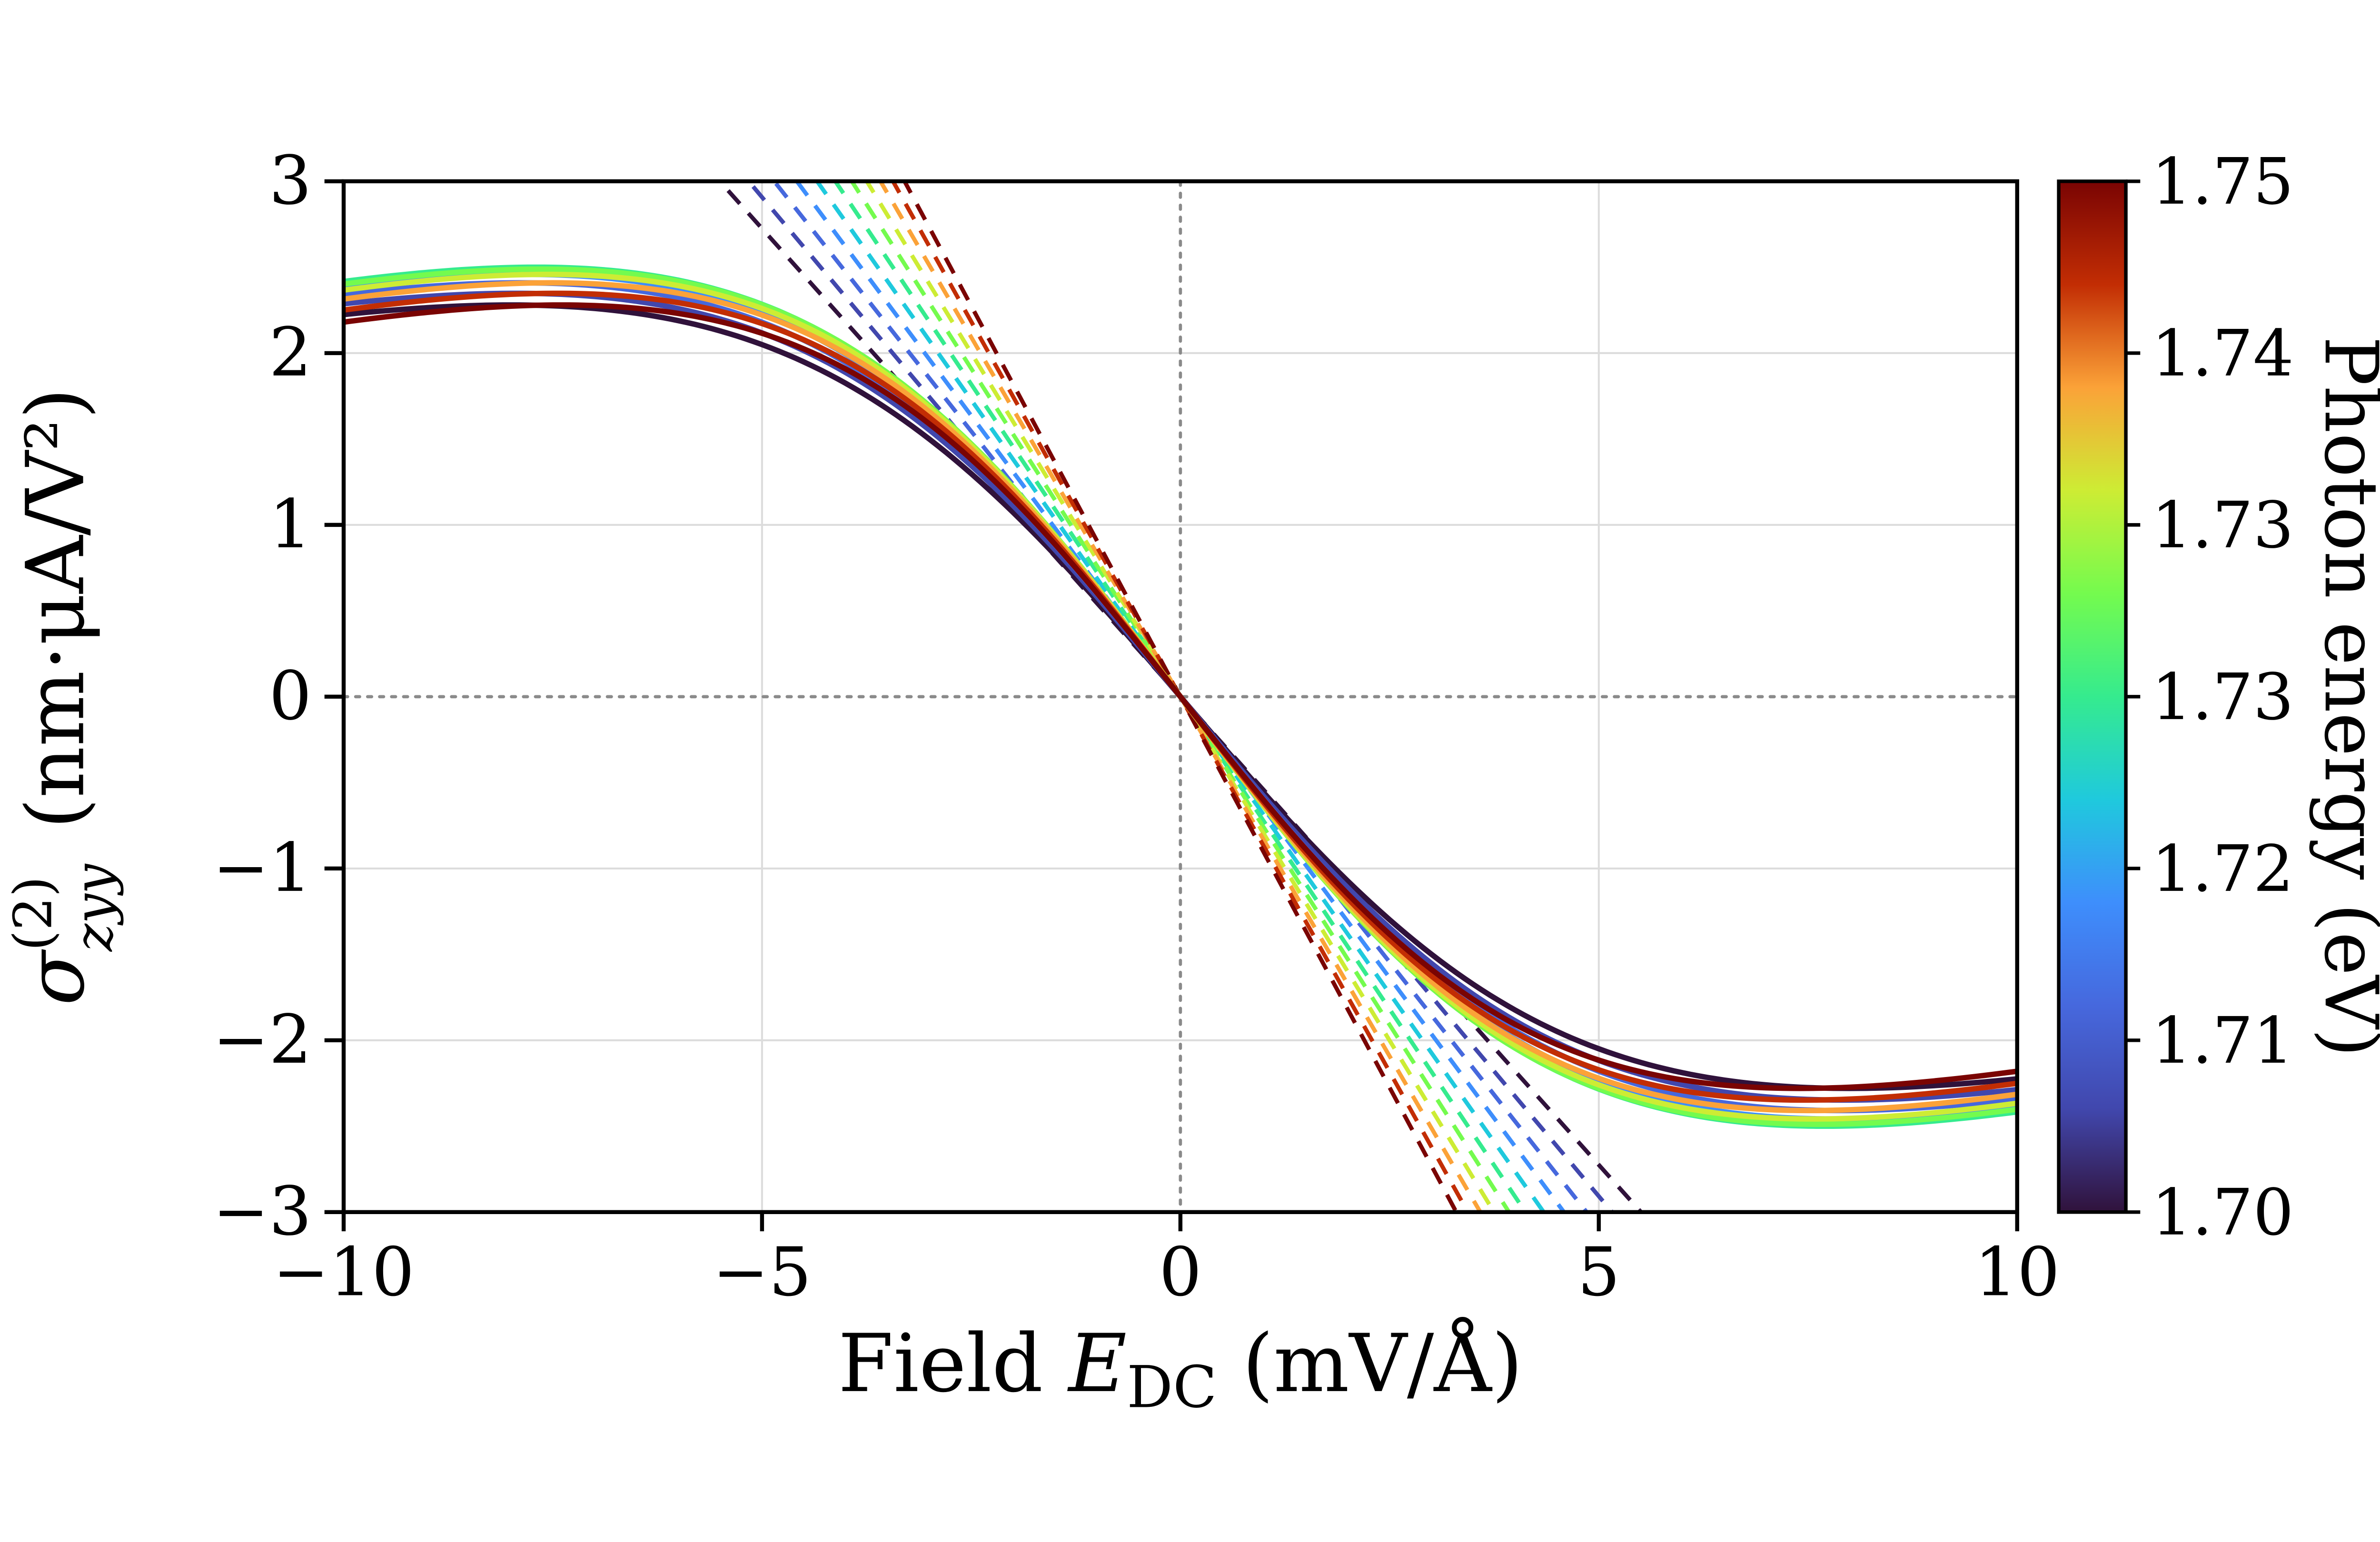  I want to click on y-axis-label: σ(2)zyy (nm·μA/V²), so click(63, 697).